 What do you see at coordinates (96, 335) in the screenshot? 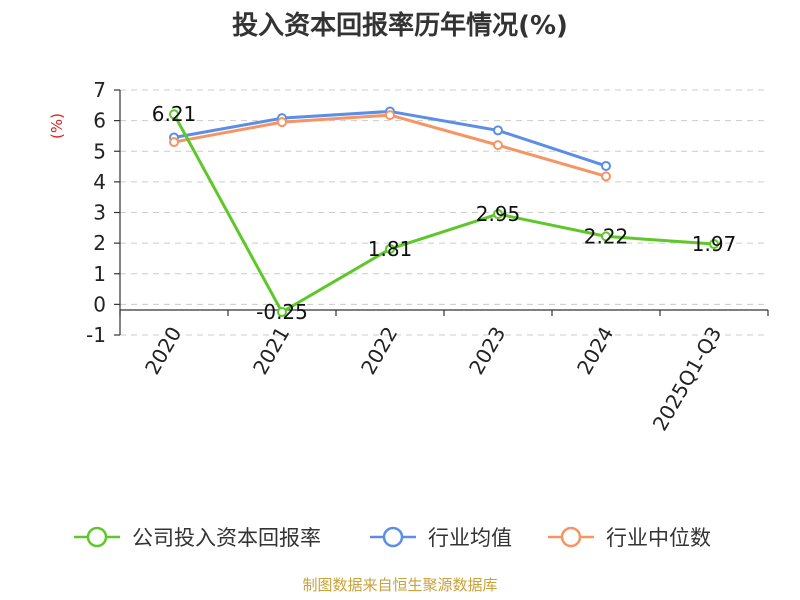
I see `y-tick-label: -1` at bounding box center [96, 335].